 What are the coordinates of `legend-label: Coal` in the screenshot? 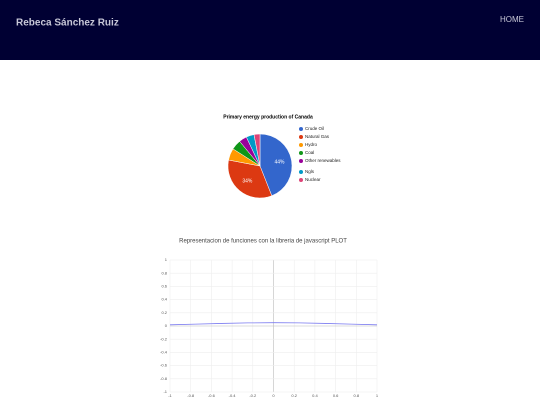 It's located at (309, 152).